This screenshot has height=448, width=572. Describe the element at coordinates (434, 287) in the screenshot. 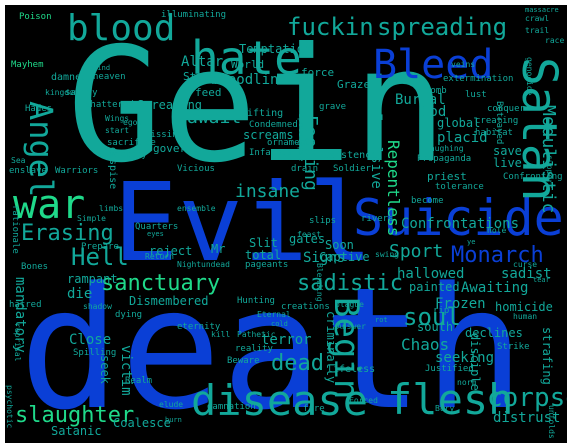

I see `word-painted: painted` at that location.